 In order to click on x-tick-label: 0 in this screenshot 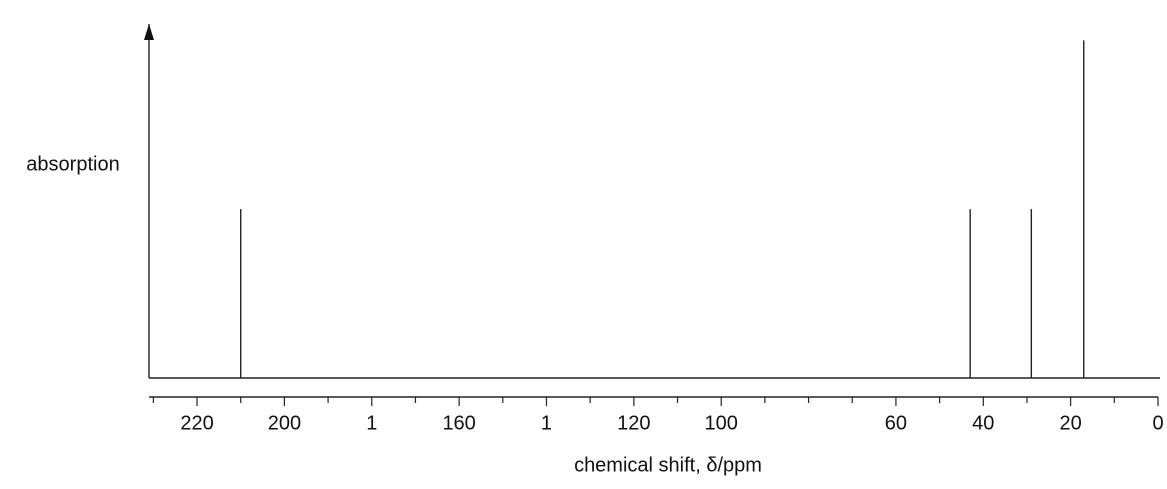, I will do `click(1157, 423)`.